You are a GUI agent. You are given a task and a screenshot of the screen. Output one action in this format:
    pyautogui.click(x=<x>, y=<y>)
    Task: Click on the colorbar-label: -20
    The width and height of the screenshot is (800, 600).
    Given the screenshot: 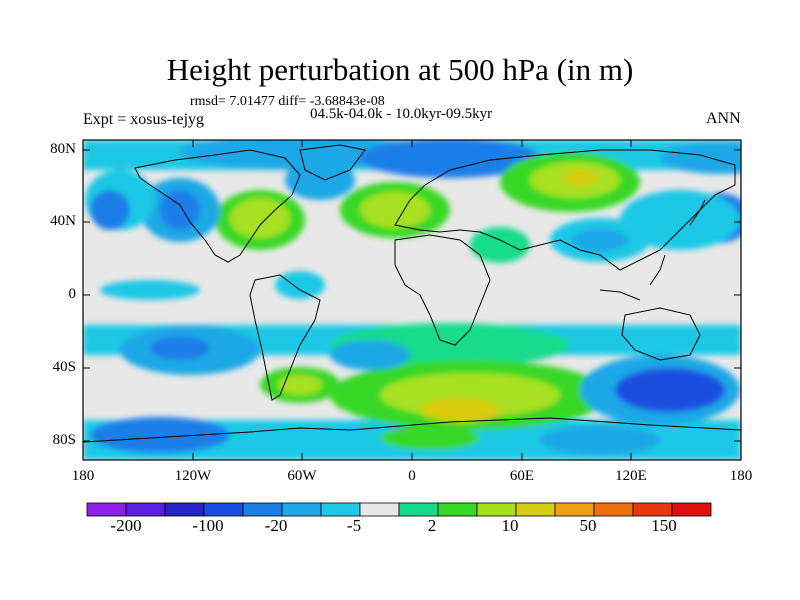 What is the action you would take?
    pyautogui.click(x=276, y=525)
    